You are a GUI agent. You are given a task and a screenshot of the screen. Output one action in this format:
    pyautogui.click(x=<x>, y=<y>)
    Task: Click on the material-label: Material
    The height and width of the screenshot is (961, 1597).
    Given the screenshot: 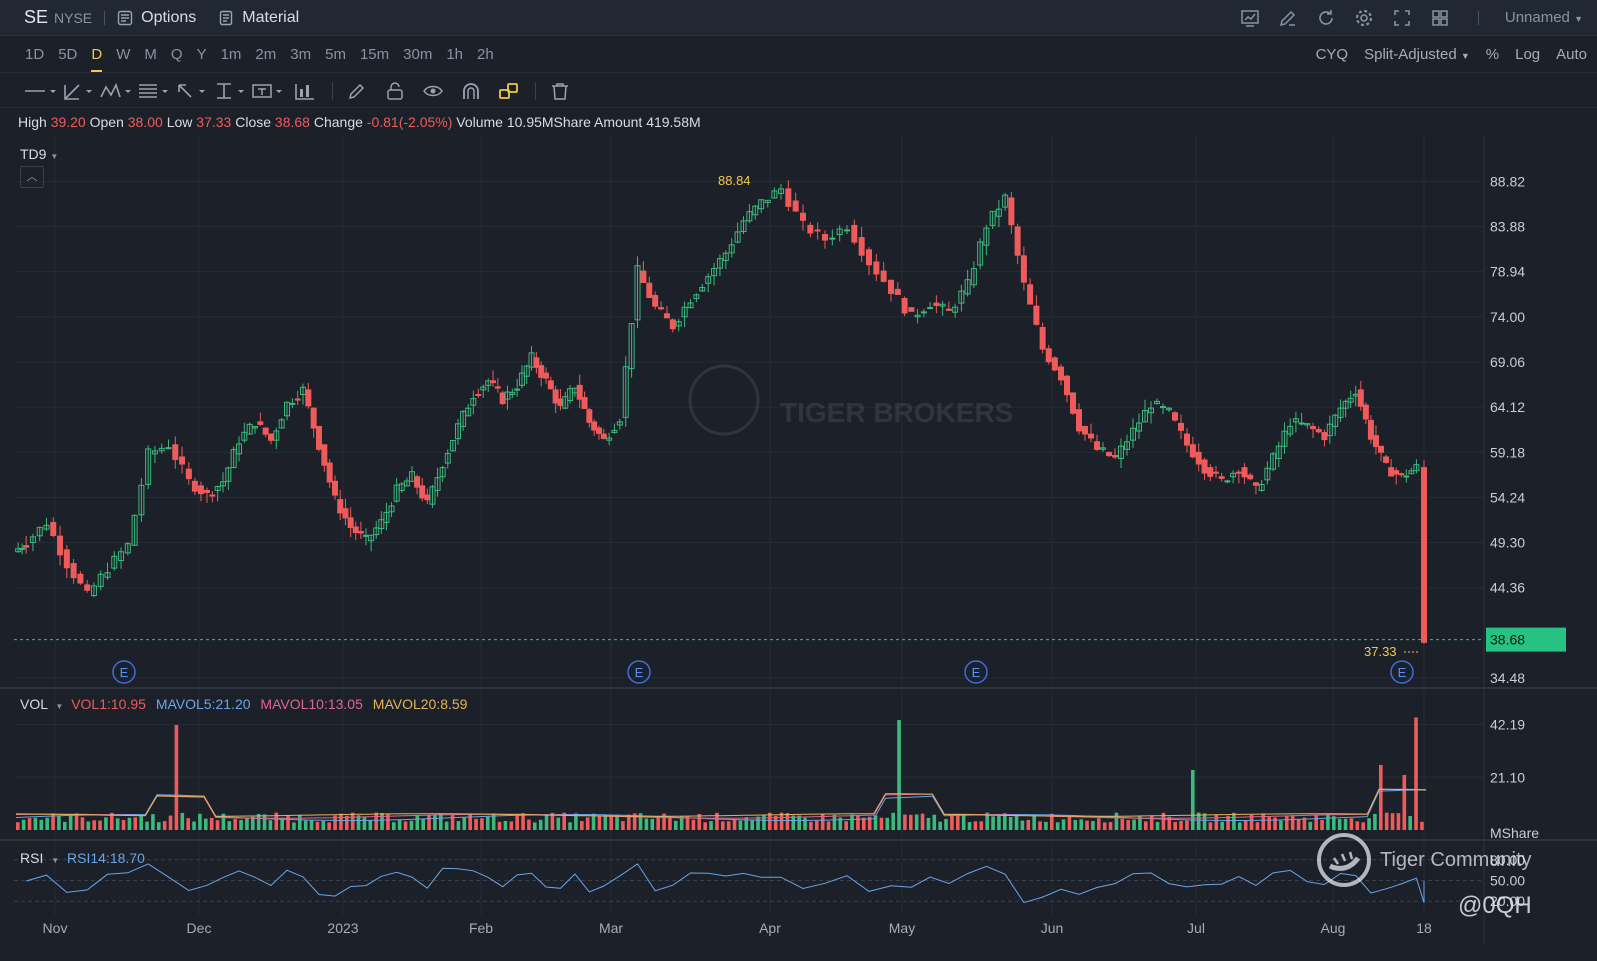 What is the action you would take?
    pyautogui.click(x=271, y=17)
    